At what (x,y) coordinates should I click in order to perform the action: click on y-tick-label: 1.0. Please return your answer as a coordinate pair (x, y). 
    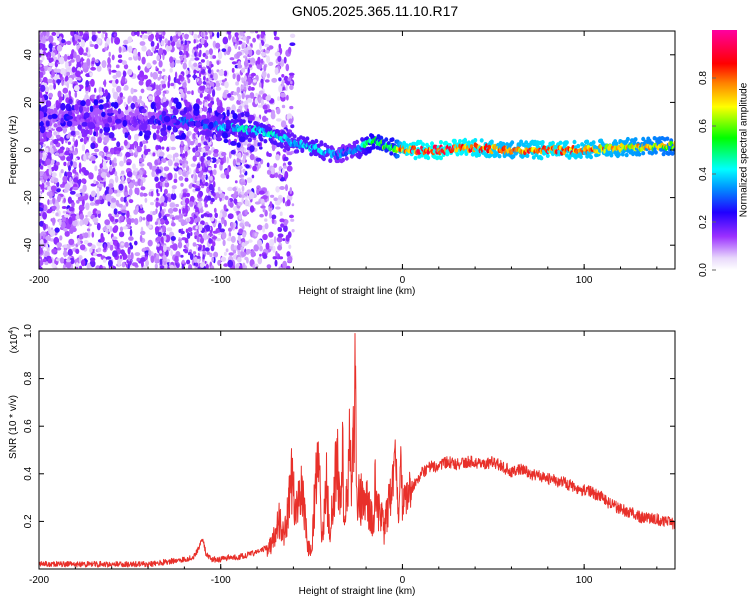
    Looking at the image, I should click on (28, 331).